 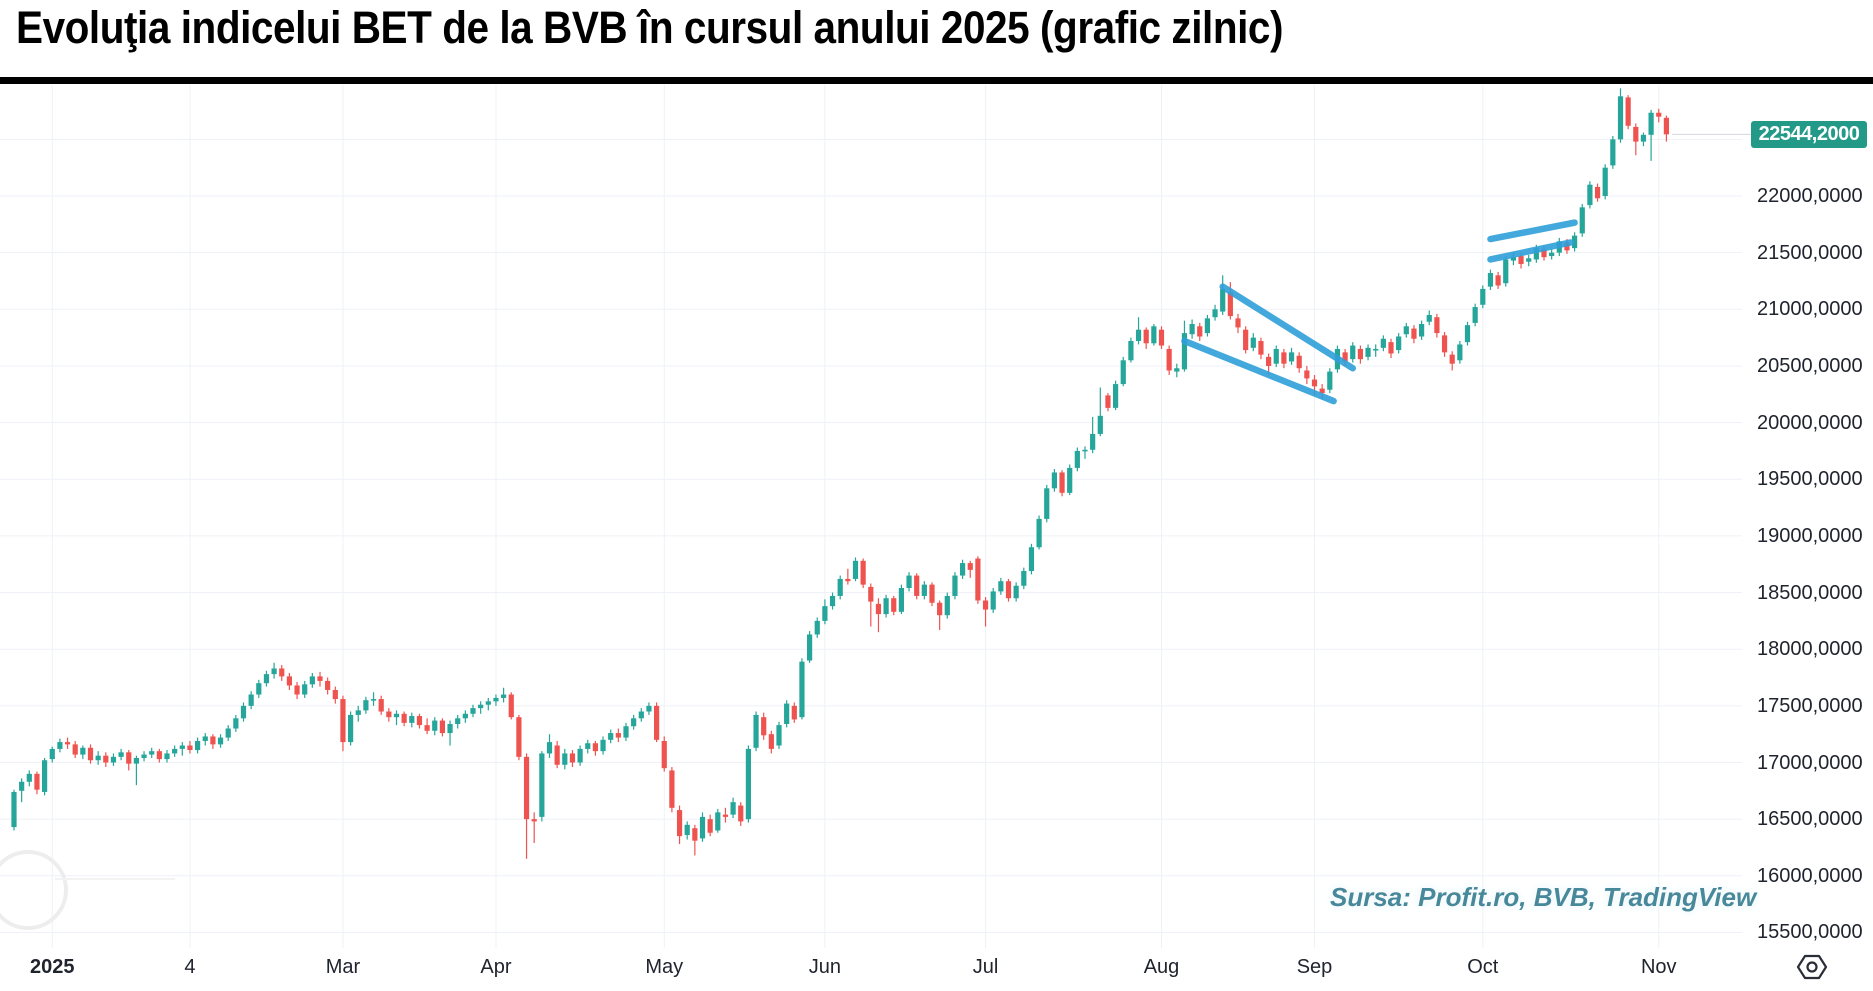 I want to click on time-axis-label: Mar, so click(x=343, y=967).